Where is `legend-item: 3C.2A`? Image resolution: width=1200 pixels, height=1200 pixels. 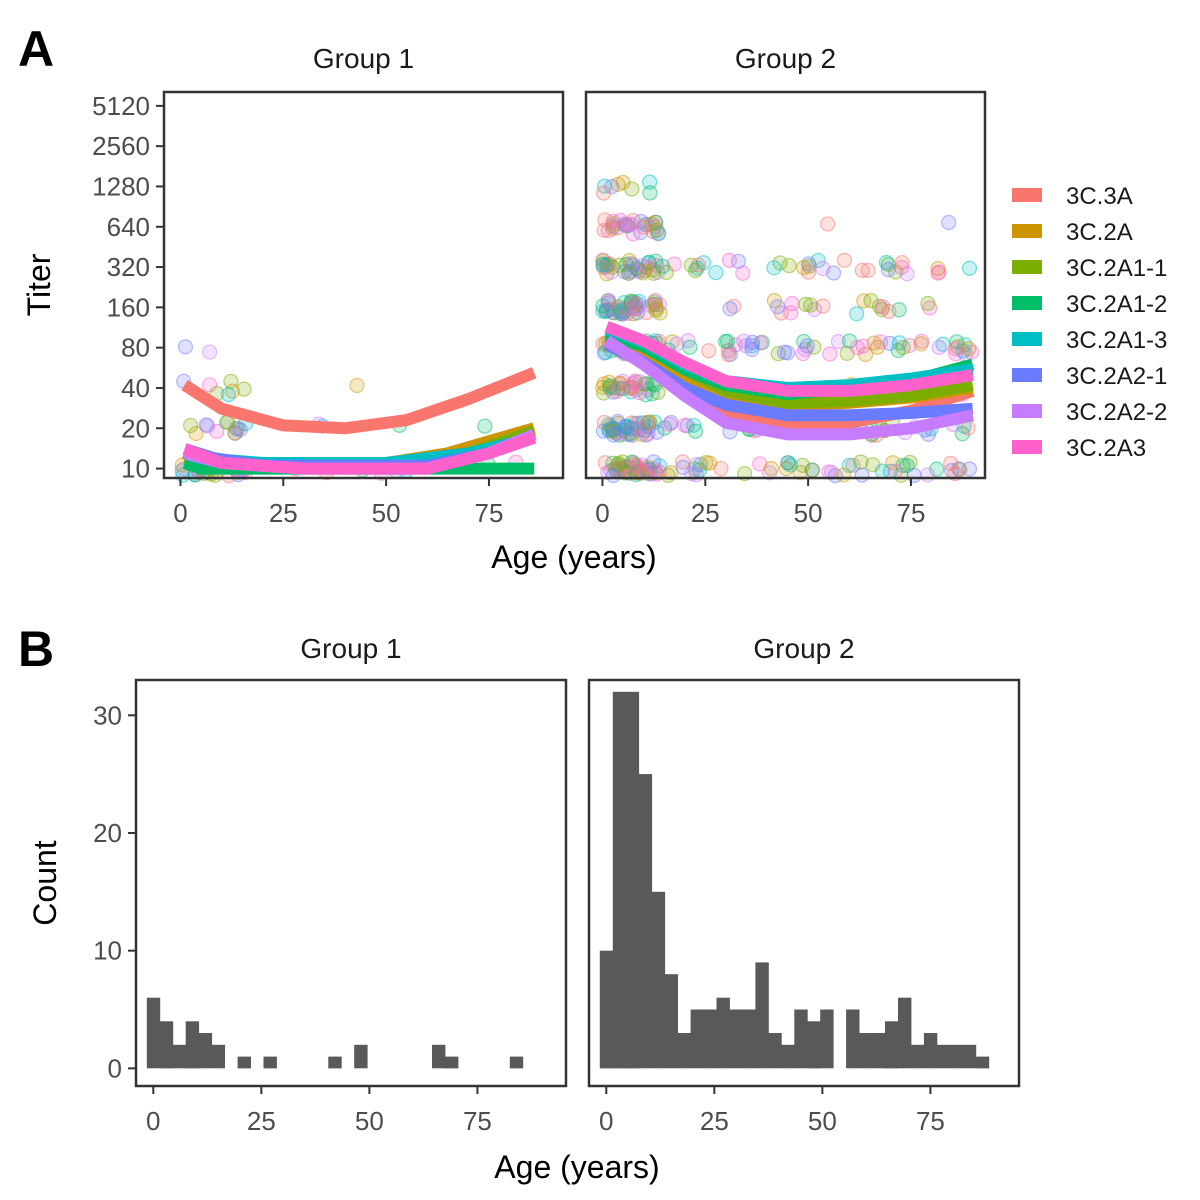 legend-item: 3C.2A is located at coordinates (1072, 232).